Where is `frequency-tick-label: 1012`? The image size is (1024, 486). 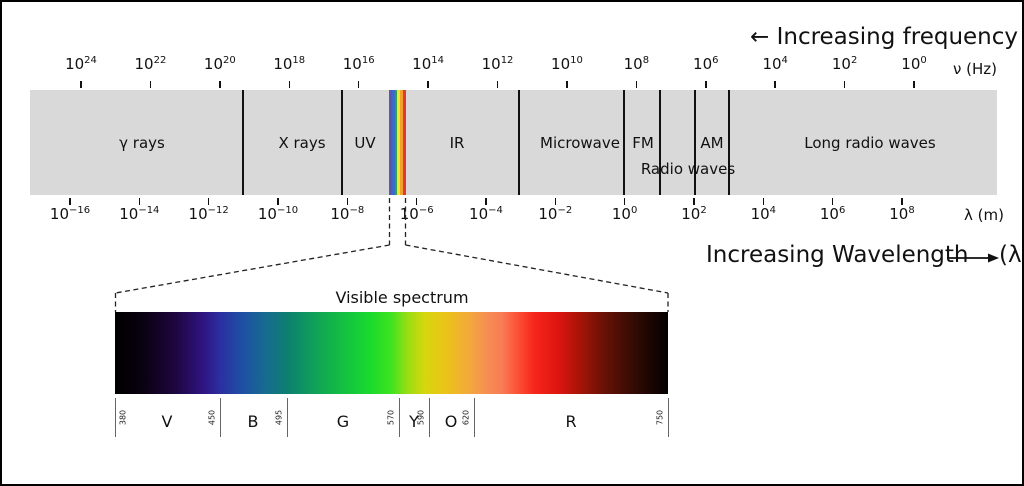
frequency-tick-label: 1012 is located at coordinates (497, 64).